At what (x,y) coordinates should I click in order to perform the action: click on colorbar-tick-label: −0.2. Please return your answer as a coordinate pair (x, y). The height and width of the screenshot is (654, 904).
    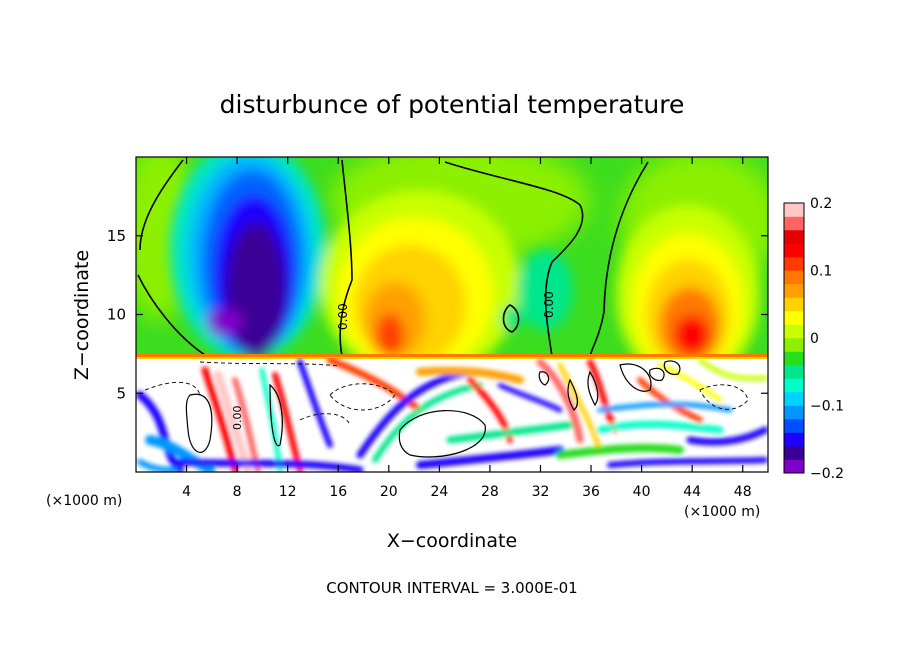
    Looking at the image, I should click on (827, 474).